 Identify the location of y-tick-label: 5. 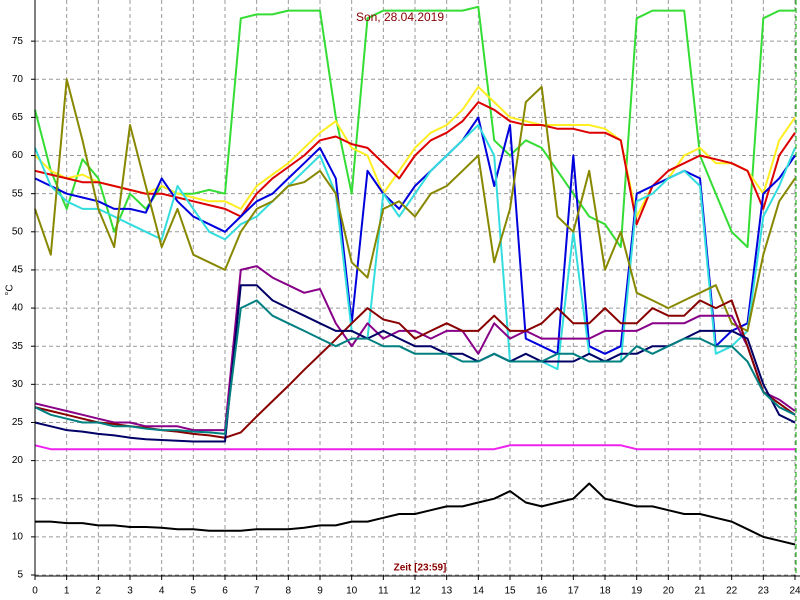
(20, 575).